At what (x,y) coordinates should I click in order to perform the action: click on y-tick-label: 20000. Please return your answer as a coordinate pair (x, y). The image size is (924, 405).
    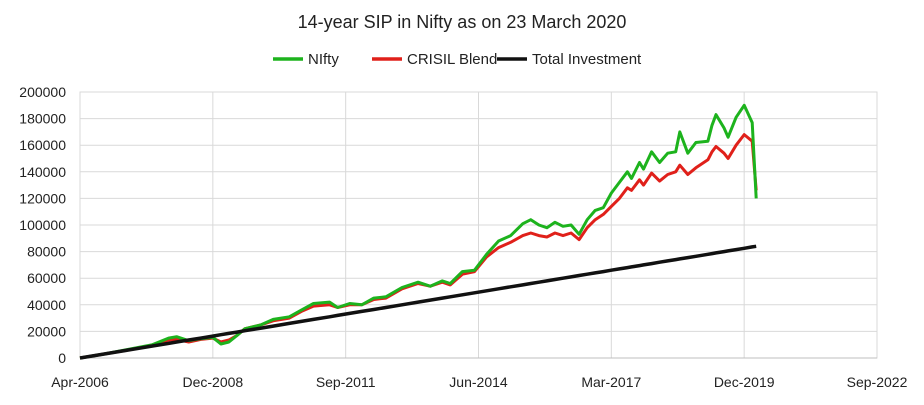
    Looking at the image, I should click on (46, 331).